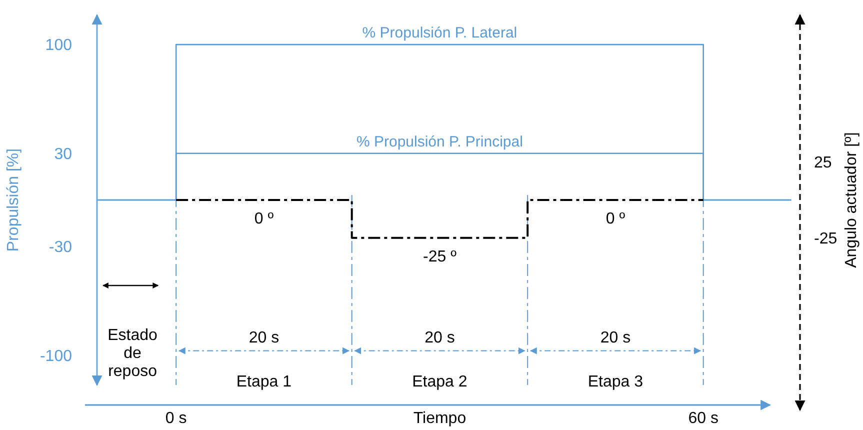 The image size is (863, 430). I want to click on annotation: -25 º, so click(440, 257).